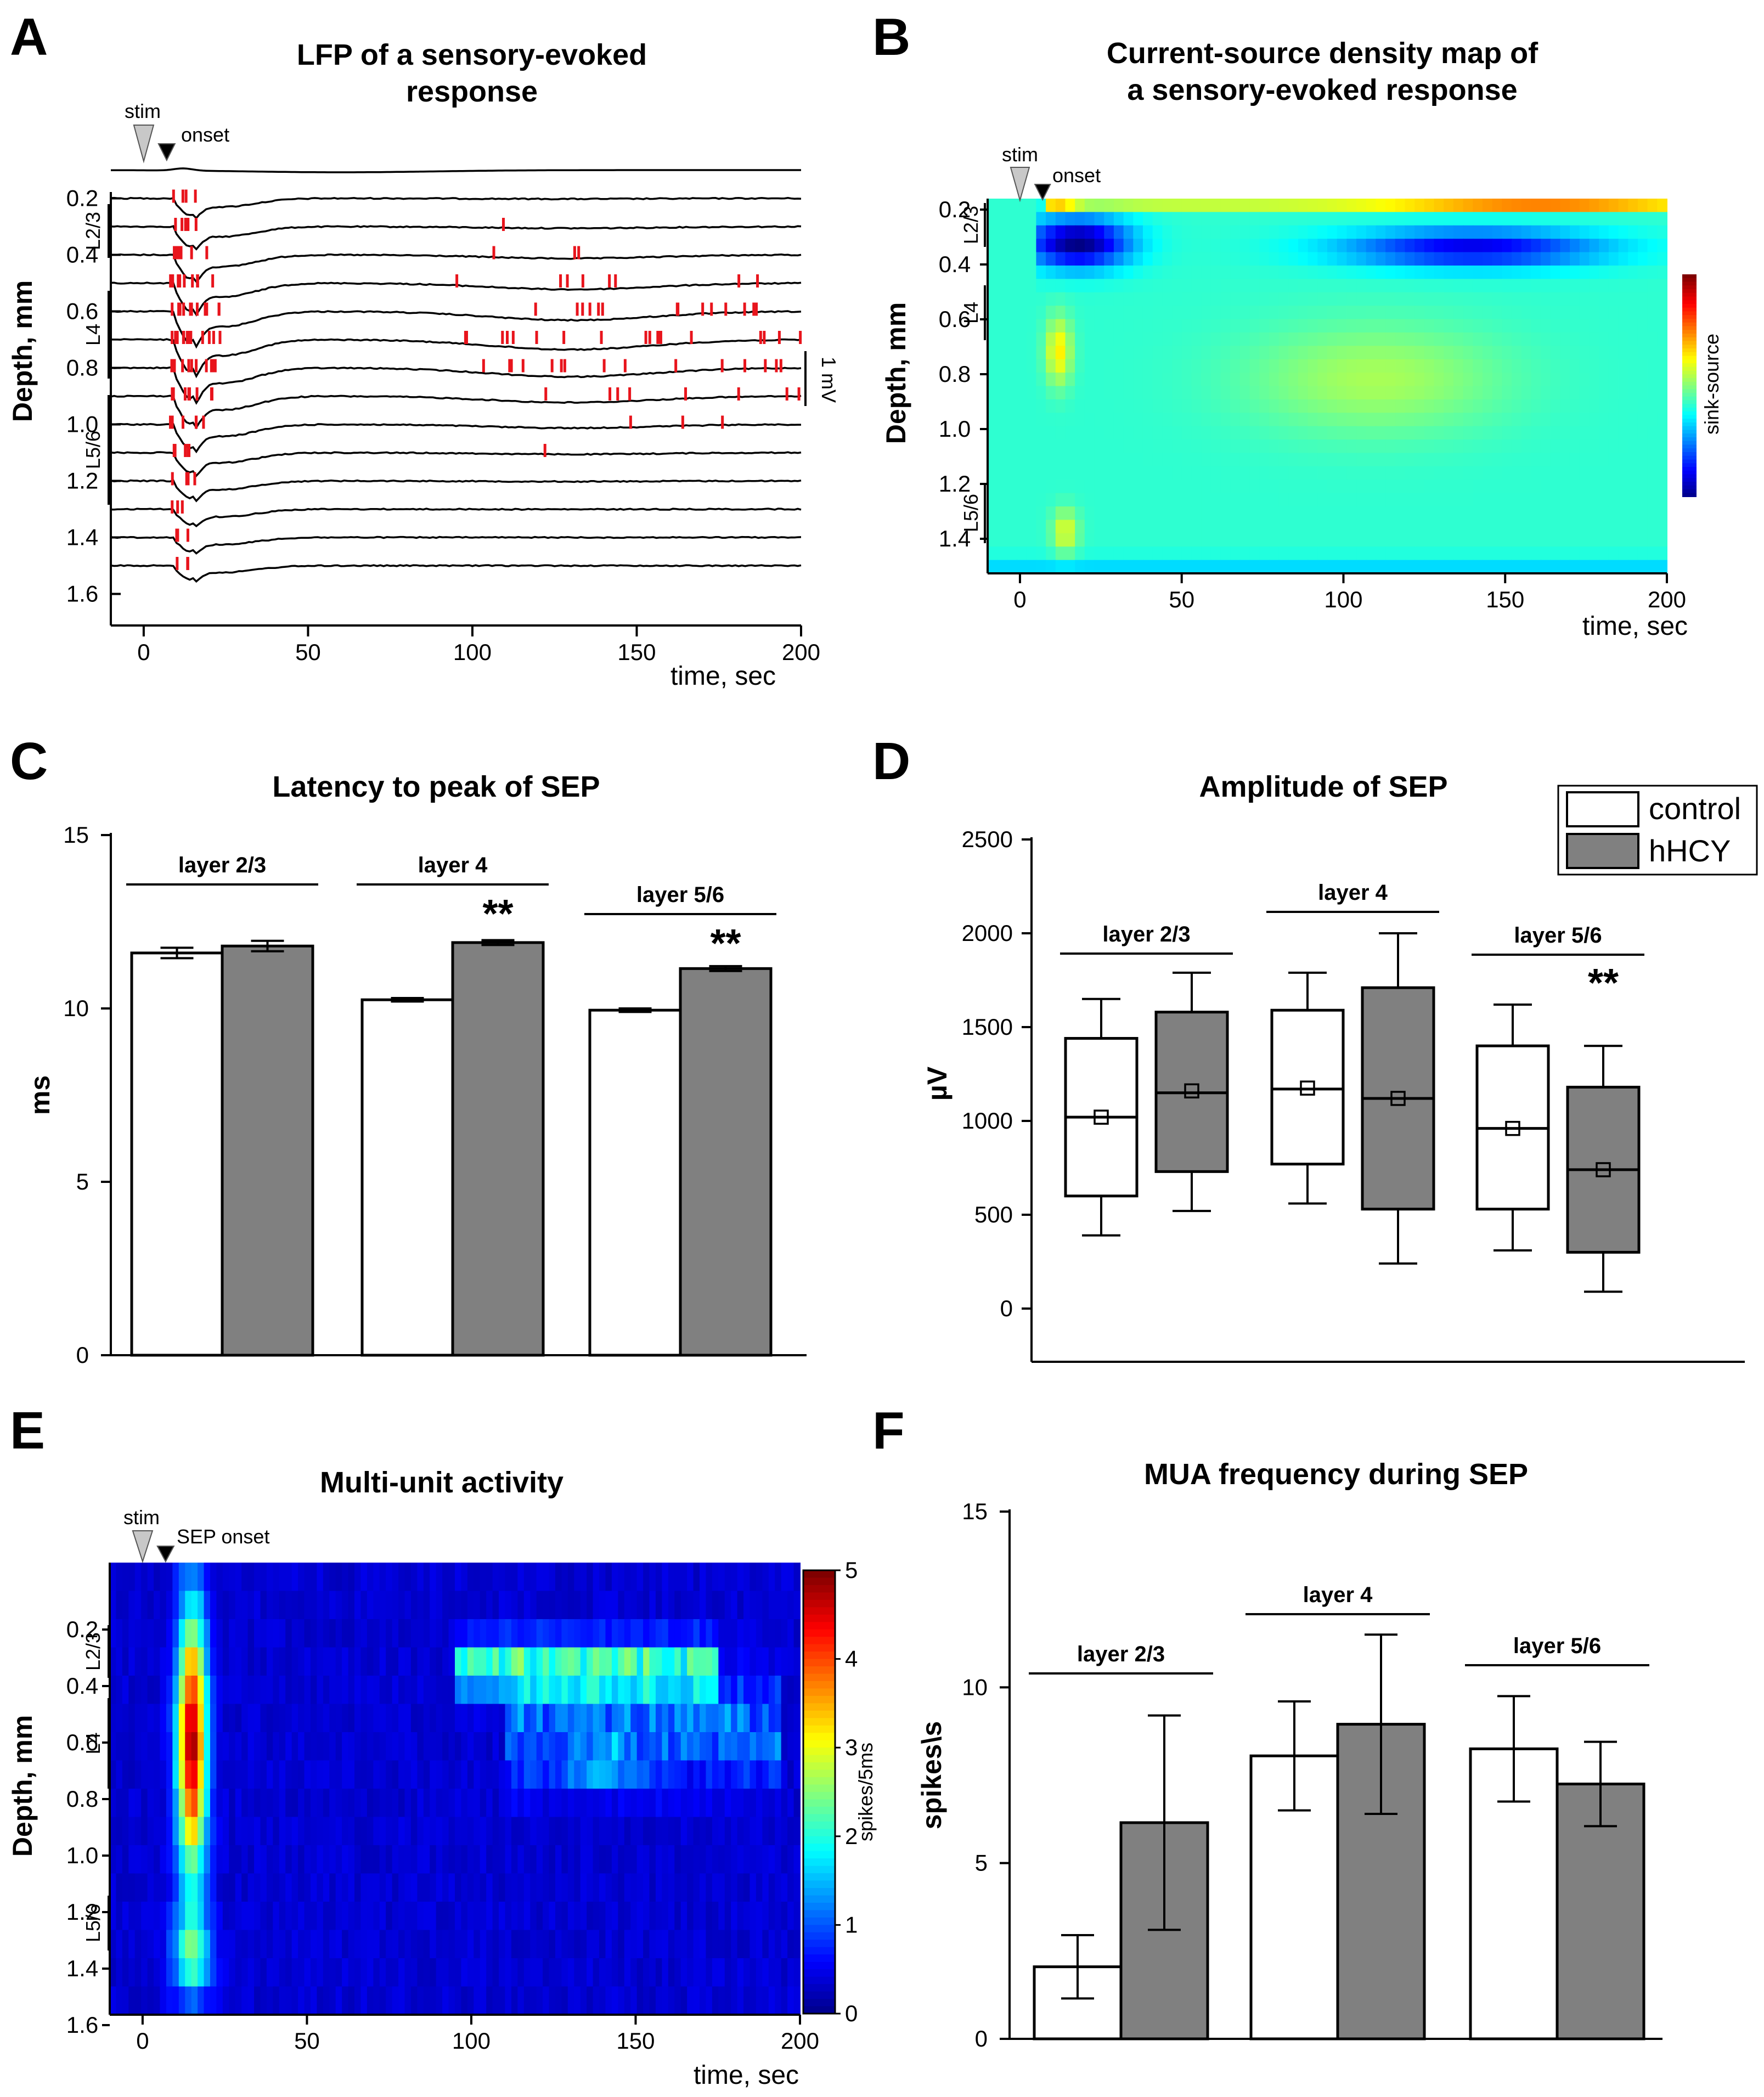 This screenshot has height=2097, width=1764. I want to click on panel-a-y-tick-label: 1.2, so click(82, 481).